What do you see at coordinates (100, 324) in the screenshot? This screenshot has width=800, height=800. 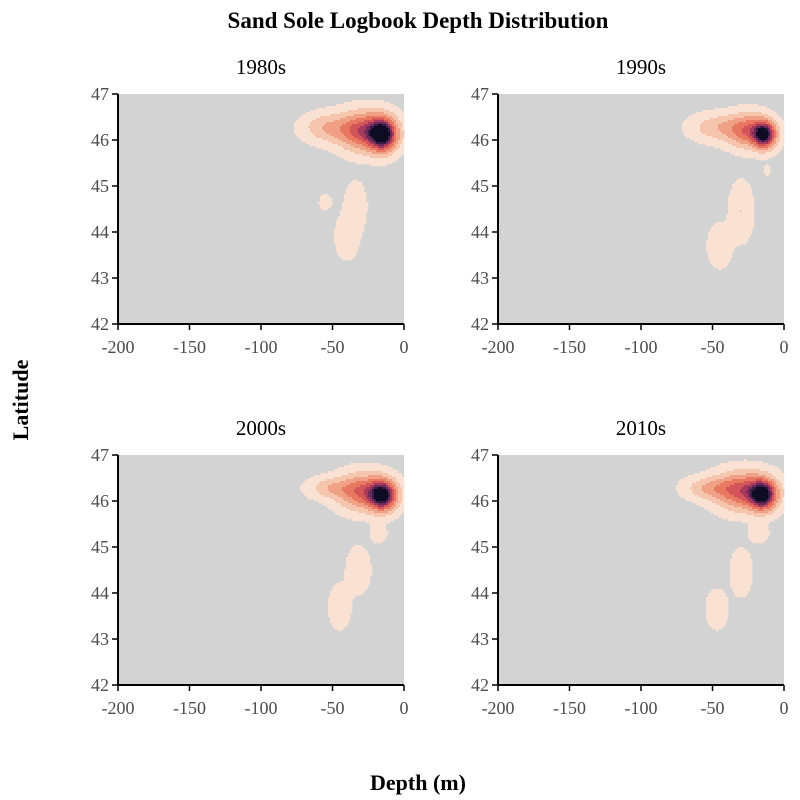 I see `y-tick-label: 42` at bounding box center [100, 324].